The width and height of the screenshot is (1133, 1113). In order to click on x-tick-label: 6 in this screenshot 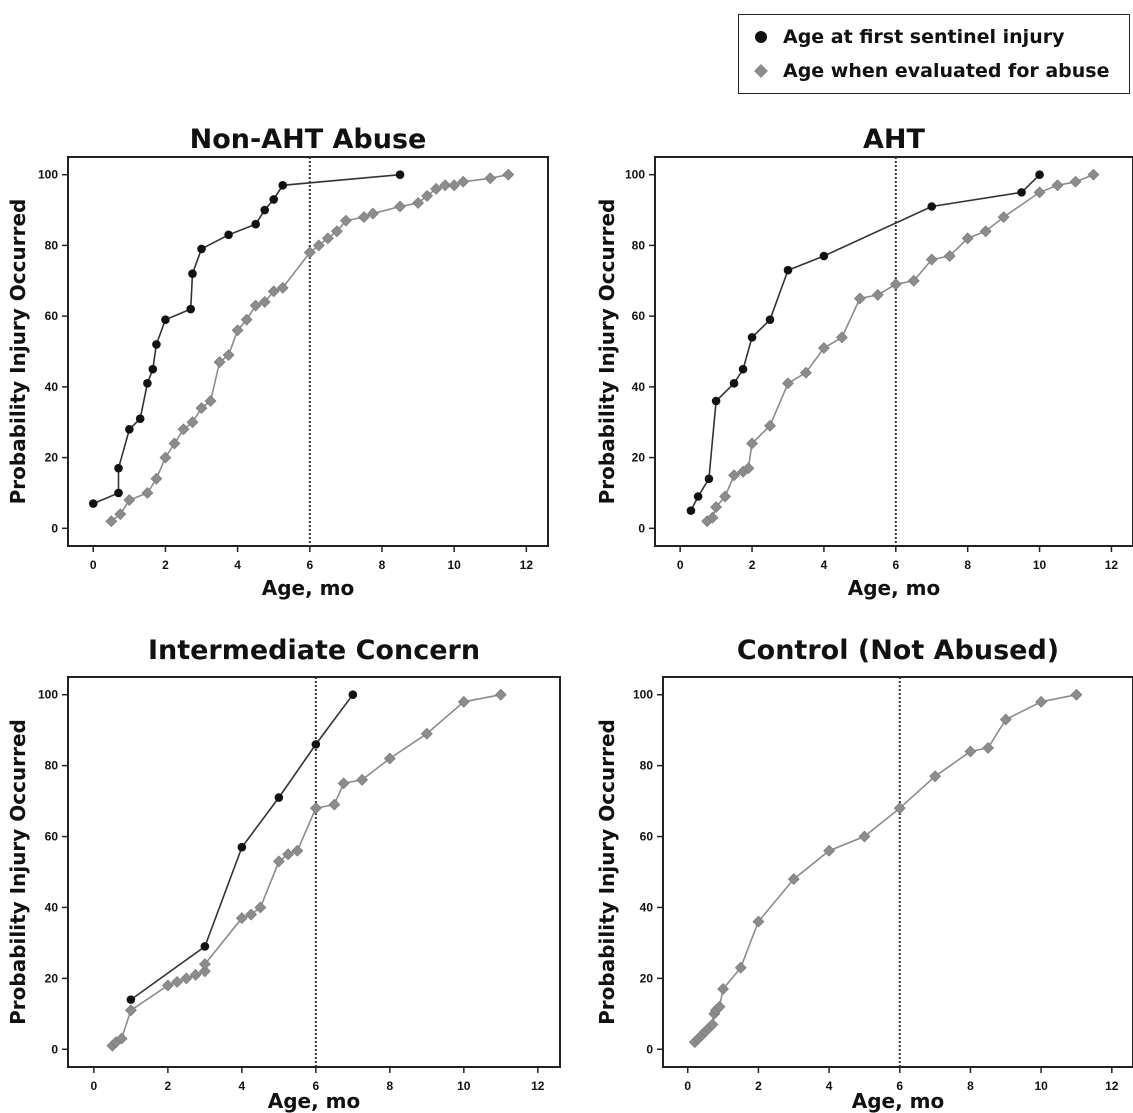, I will do `click(309, 565)`.